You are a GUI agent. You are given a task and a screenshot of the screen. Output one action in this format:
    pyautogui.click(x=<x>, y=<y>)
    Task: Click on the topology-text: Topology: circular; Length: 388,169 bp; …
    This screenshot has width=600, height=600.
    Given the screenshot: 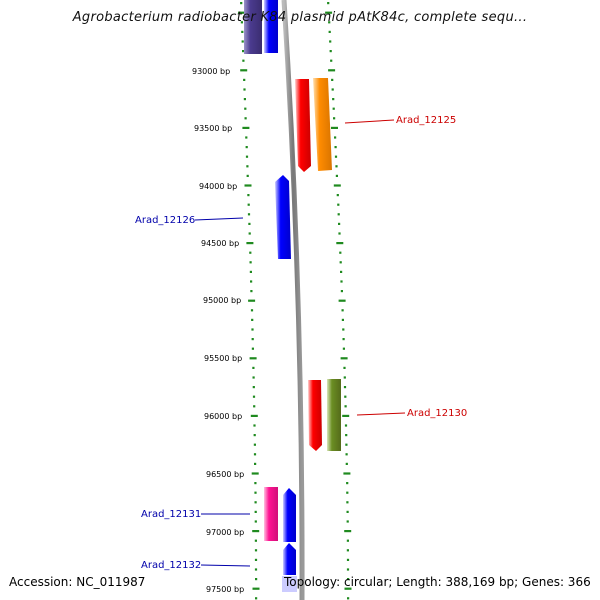 What is the action you would take?
    pyautogui.click(x=437, y=582)
    